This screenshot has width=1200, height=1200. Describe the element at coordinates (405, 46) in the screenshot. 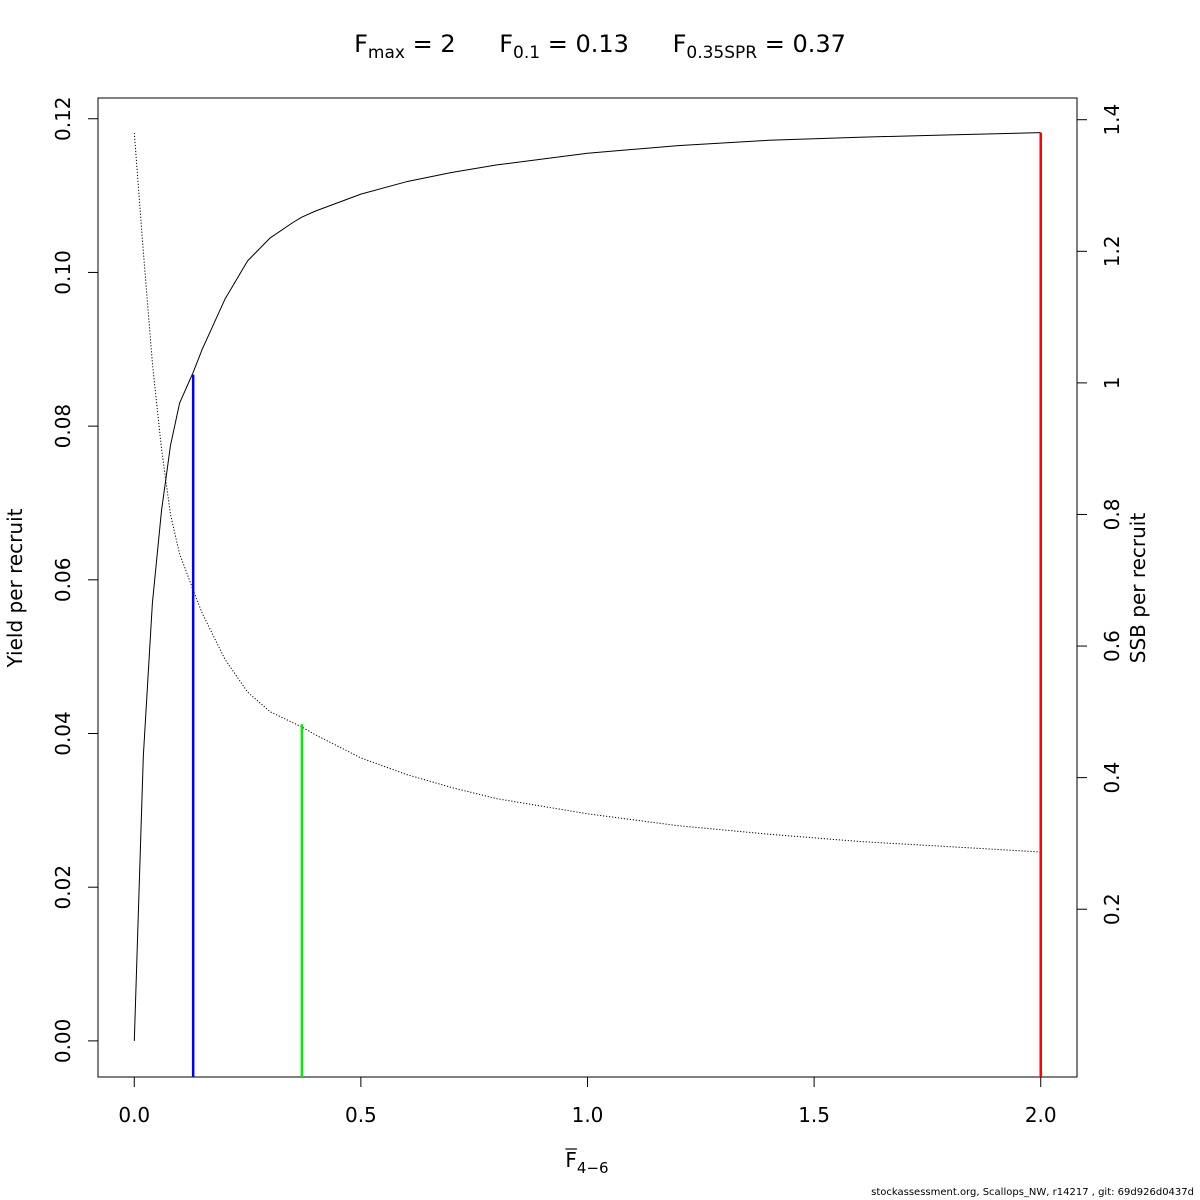

I see `title-fmax: Fmax = 2` at that location.